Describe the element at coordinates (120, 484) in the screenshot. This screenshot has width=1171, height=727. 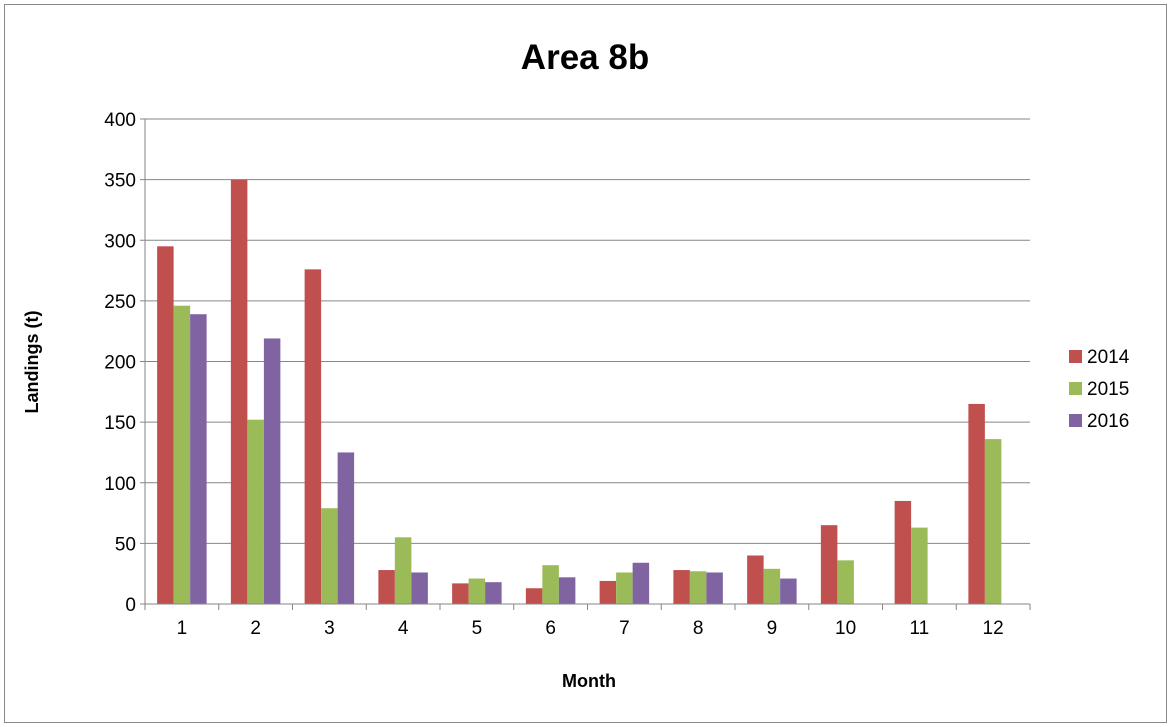
I see `y-tick-label: 100` at that location.